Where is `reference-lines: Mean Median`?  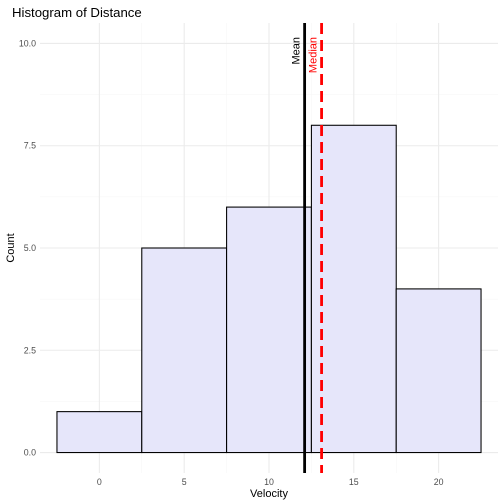 reference-lines: Mean Median is located at coordinates (307, 248).